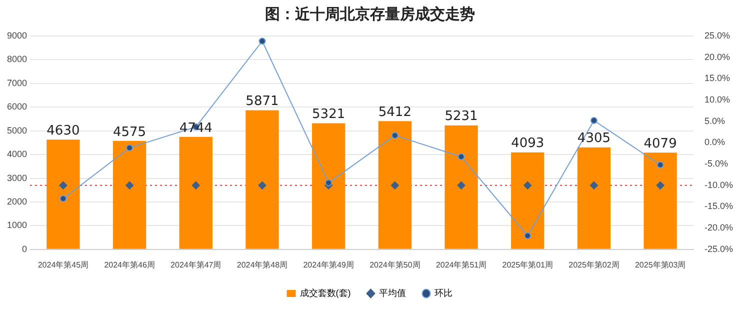  Describe the element at coordinates (325, 293) in the screenshot. I see `legend-label: 成交套数(套)` at that location.